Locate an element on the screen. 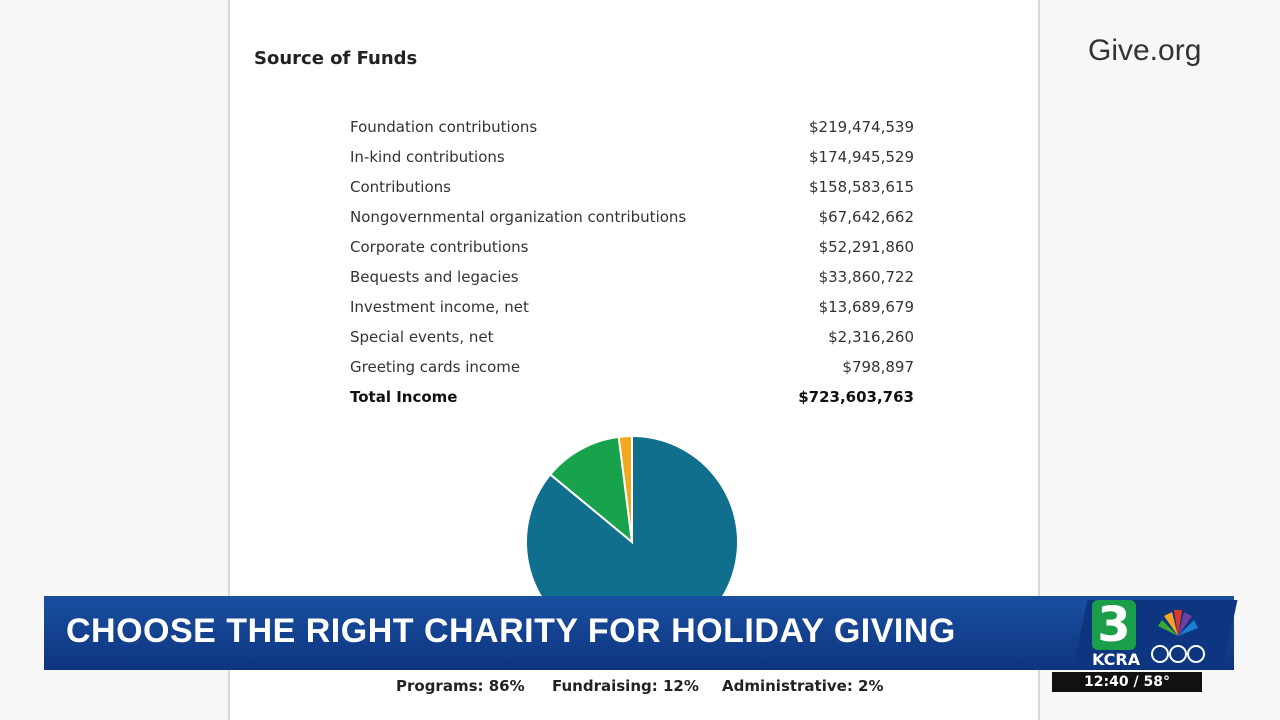 This screenshot has height=720, width=1280. table-row: Foundation contributions $219,474,539 is located at coordinates (632, 133).